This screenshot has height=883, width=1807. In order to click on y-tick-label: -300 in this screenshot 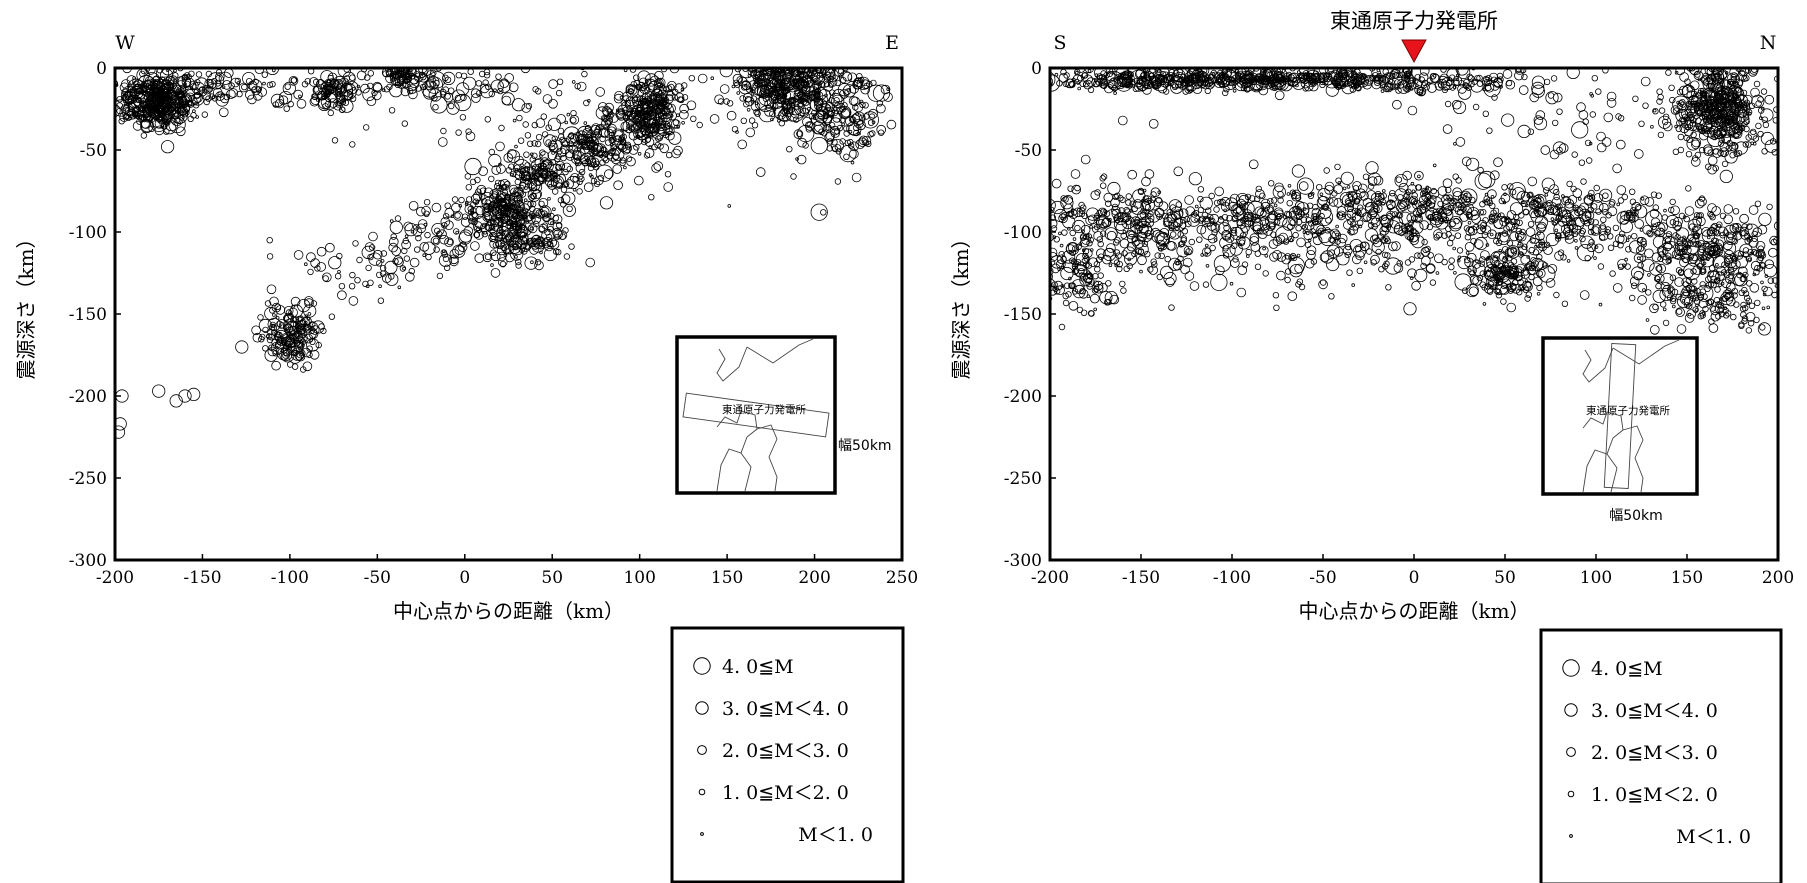, I will do `click(88, 561)`.